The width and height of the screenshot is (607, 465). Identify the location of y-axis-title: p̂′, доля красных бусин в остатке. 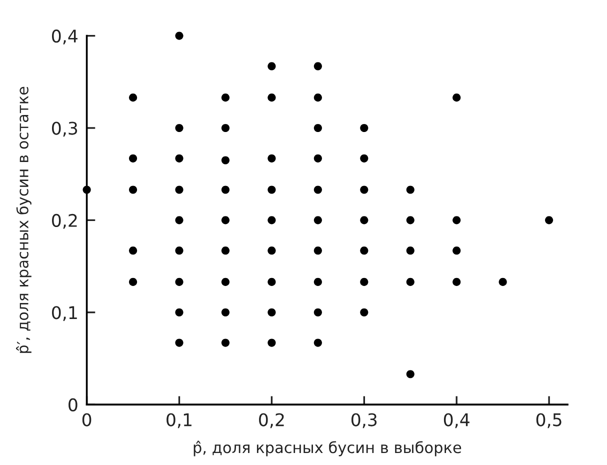
(24, 219).